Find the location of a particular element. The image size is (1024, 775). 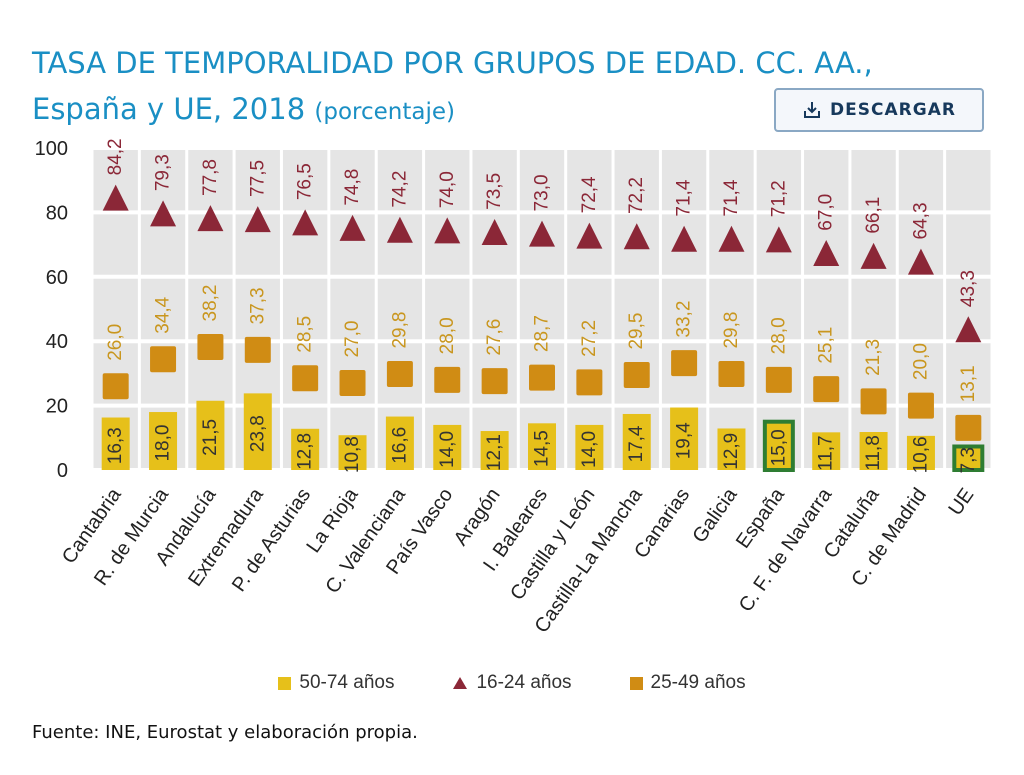

value-label-50-74: 11,7 is located at coordinates (826, 453).